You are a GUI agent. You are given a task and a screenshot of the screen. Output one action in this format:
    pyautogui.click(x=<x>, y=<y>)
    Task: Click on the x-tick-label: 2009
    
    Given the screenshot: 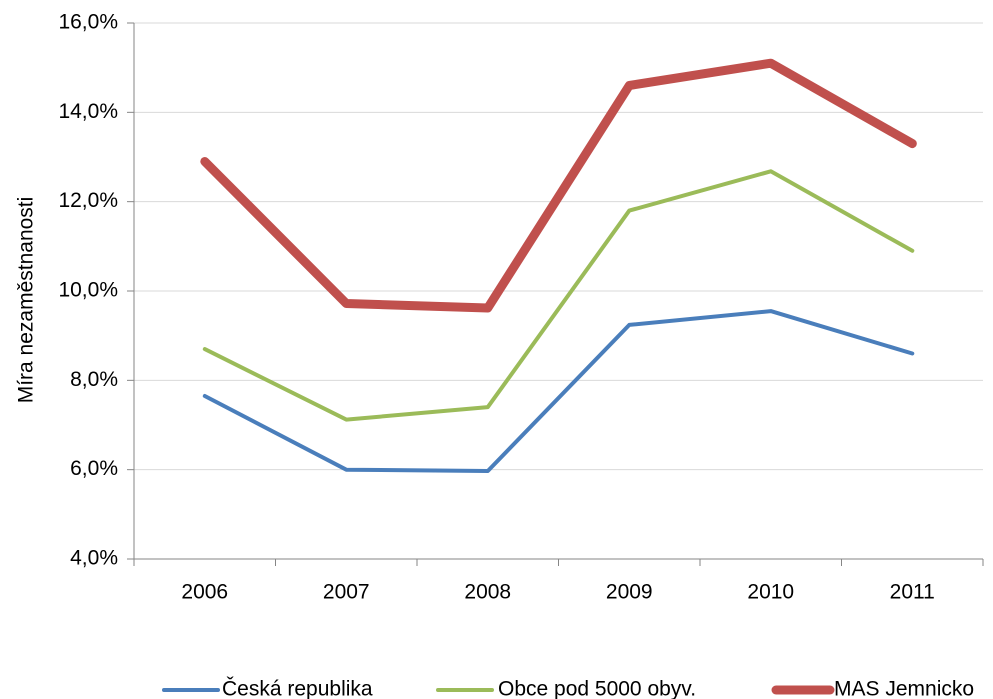 What is the action you would take?
    pyautogui.click(x=629, y=592)
    